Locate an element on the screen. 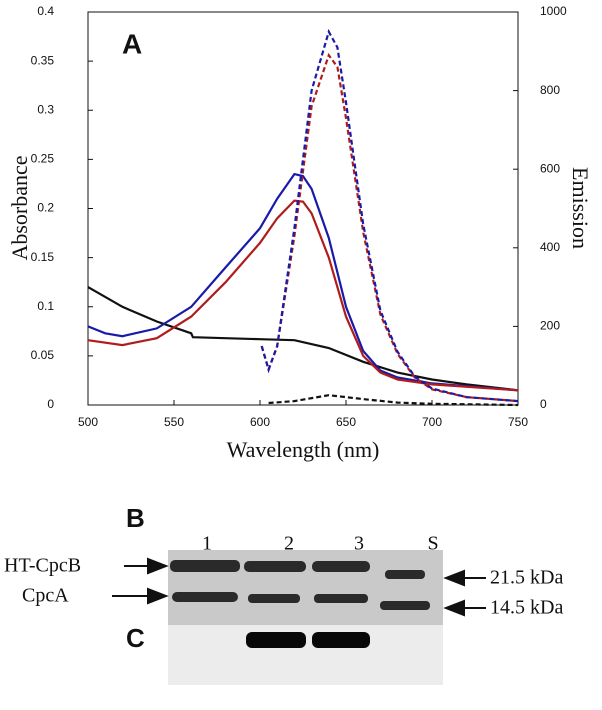 Image resolution: width=602 pixels, height=710 pixels. y-tick-label: 0 is located at coordinates (50, 404).